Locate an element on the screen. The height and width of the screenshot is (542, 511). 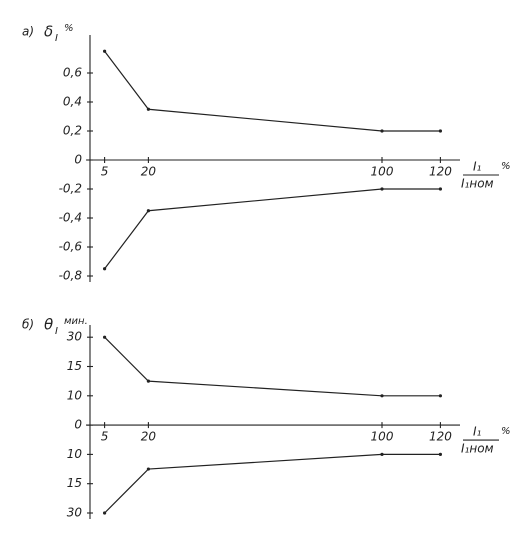
y-tick-label: -0,6 is located at coordinates (71, 247).